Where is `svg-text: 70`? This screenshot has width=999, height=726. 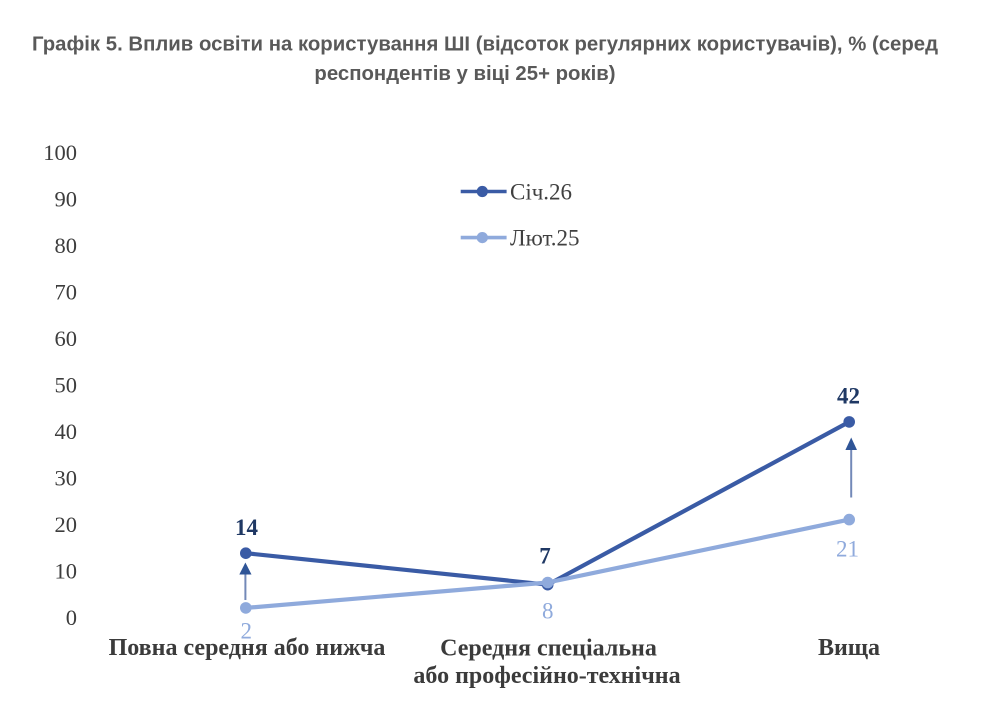
svg-text: 70 is located at coordinates (66, 292).